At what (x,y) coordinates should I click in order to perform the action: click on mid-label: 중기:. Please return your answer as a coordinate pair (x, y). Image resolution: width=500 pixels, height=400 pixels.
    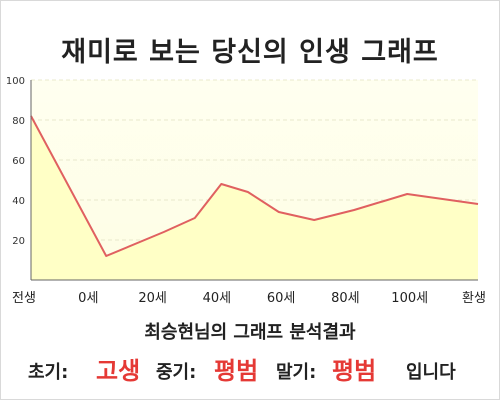
    Looking at the image, I should click on (176, 372).